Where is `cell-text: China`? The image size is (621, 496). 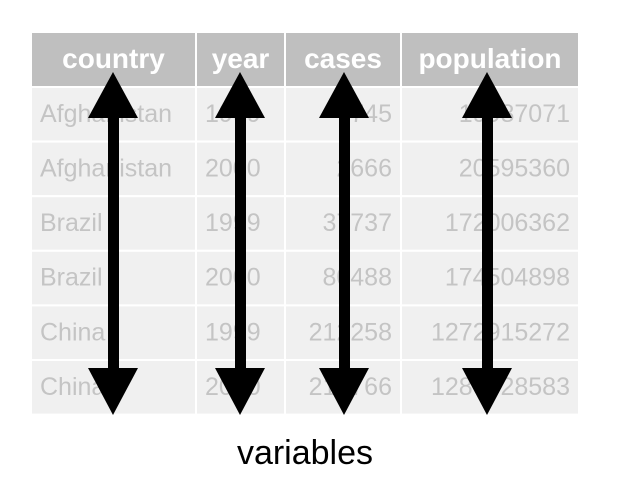
cell-text: China is located at coordinates (72, 332).